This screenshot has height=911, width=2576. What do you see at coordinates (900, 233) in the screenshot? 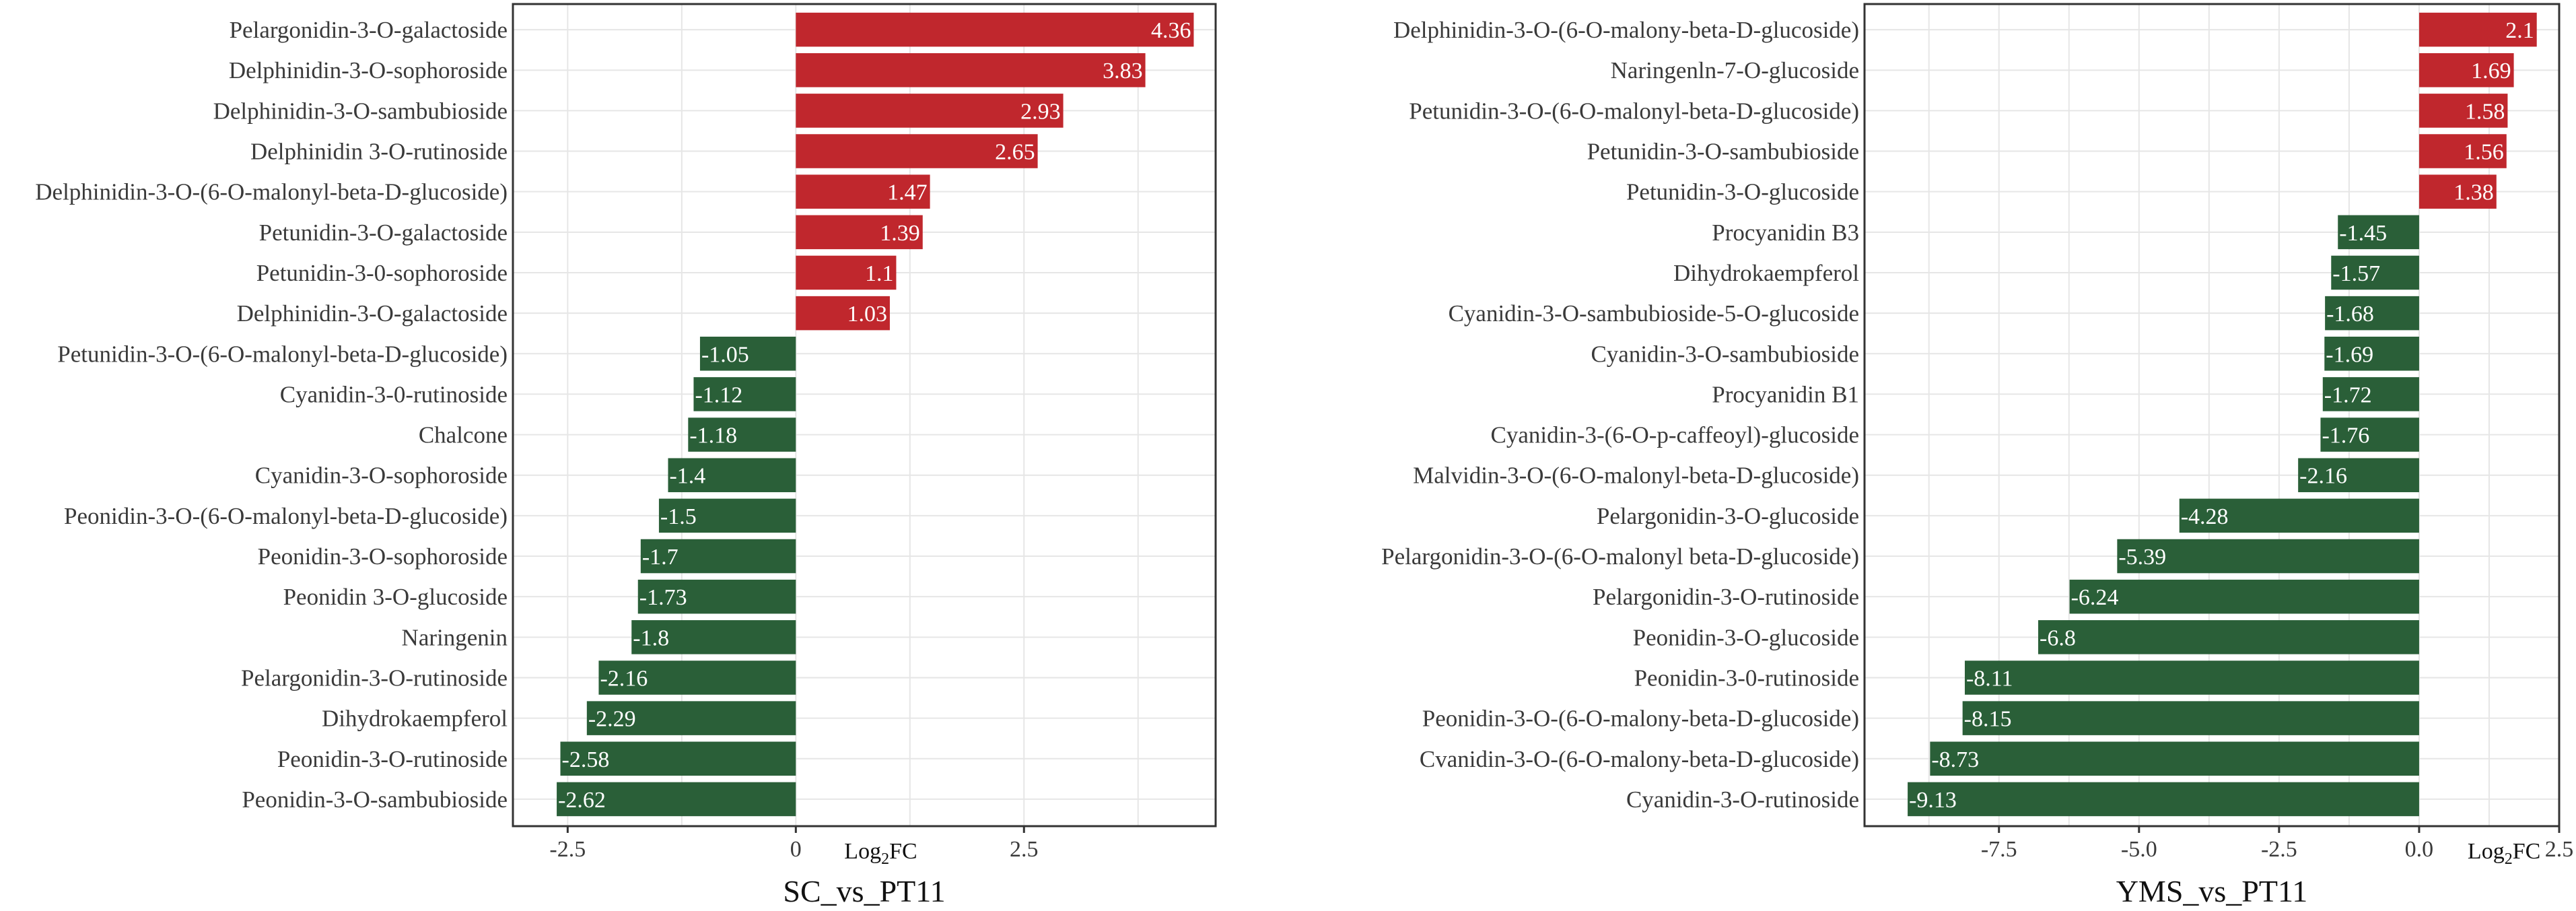
I see `bar-value-label: 1.39` at bounding box center [900, 233].